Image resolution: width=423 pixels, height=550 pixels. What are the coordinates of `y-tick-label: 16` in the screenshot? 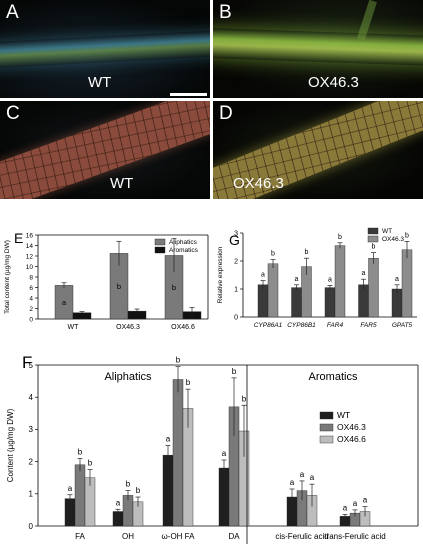 It's located at (30, 235).